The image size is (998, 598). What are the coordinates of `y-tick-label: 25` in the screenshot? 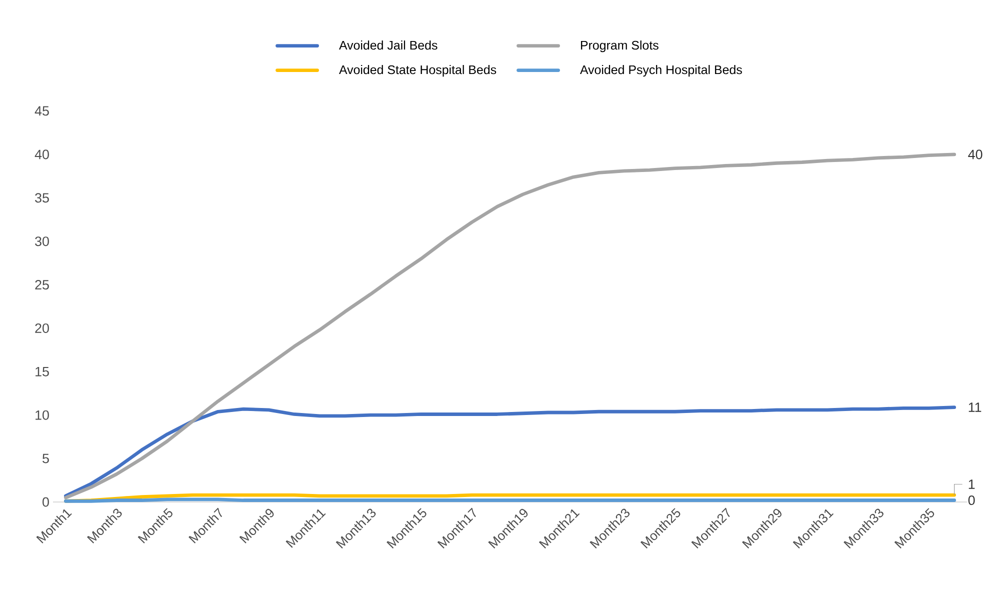 It's located at (42, 285).